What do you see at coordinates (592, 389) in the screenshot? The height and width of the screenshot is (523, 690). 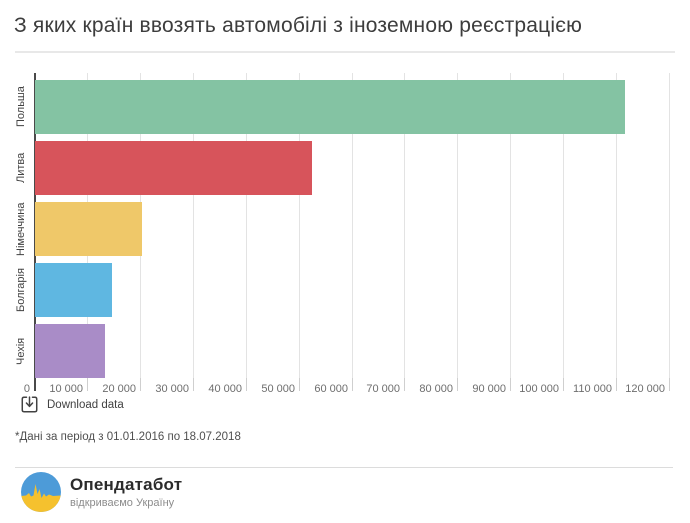 I see `x-tick-label: 110 000` at bounding box center [592, 389].